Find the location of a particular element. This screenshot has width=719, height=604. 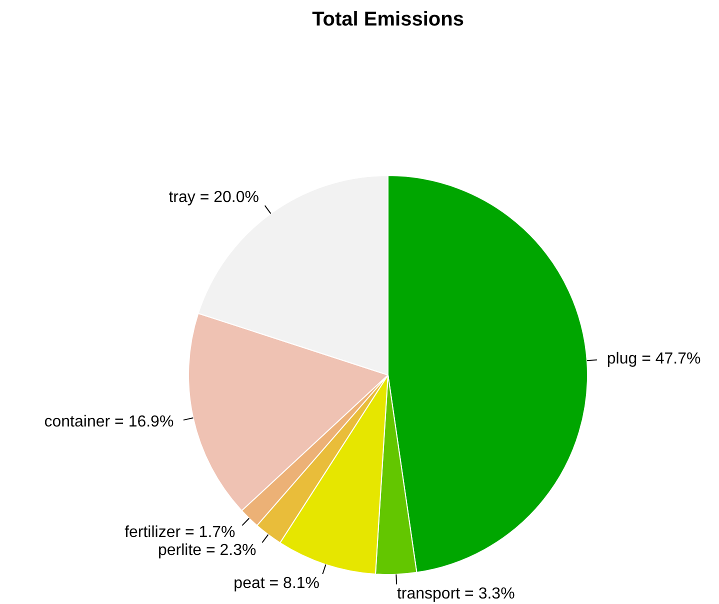

slice-label: plug = 47.7% is located at coordinates (653, 359).